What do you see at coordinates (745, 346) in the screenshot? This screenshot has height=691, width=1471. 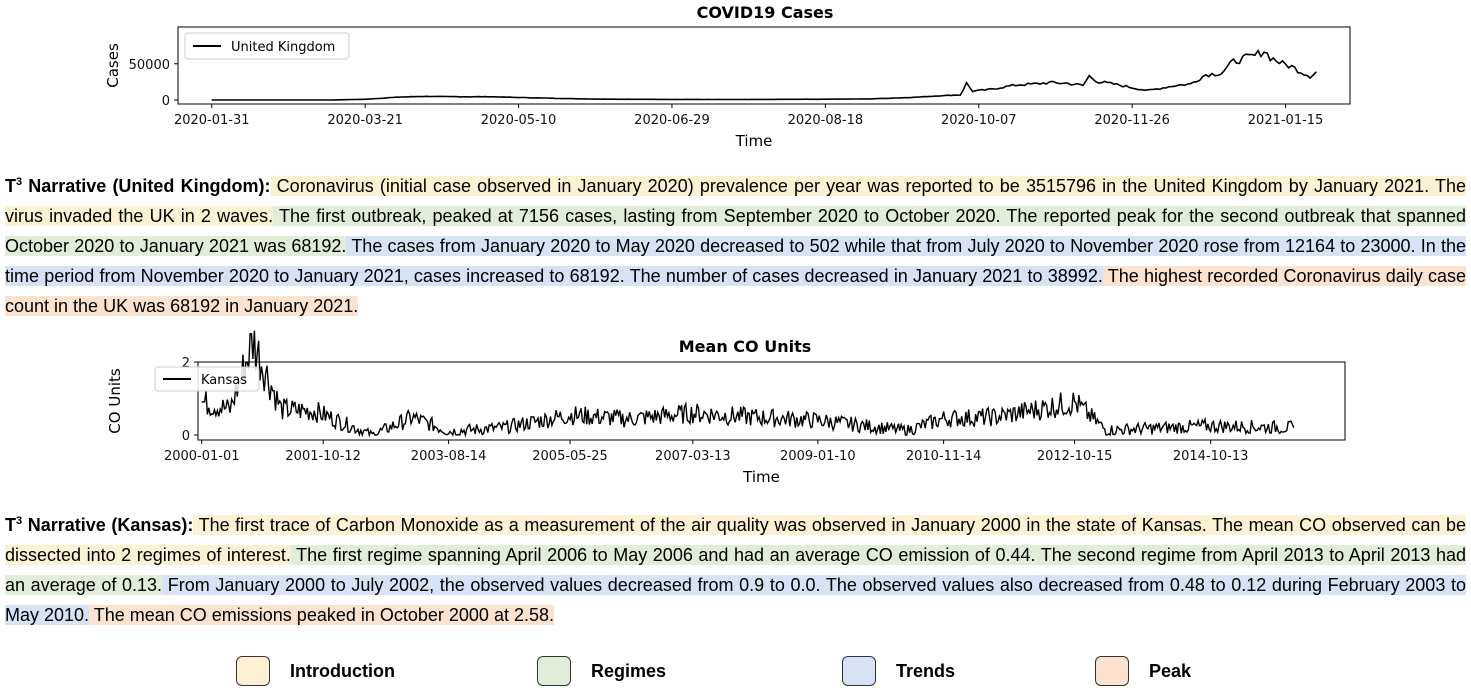 I see `chart-title-co: Mean CO Units` at bounding box center [745, 346].